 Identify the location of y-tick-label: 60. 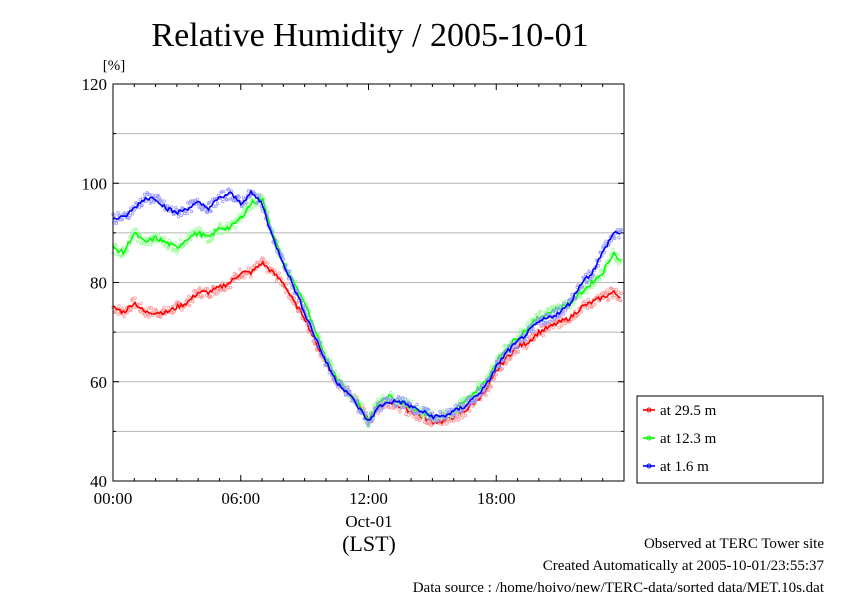
(98, 382).